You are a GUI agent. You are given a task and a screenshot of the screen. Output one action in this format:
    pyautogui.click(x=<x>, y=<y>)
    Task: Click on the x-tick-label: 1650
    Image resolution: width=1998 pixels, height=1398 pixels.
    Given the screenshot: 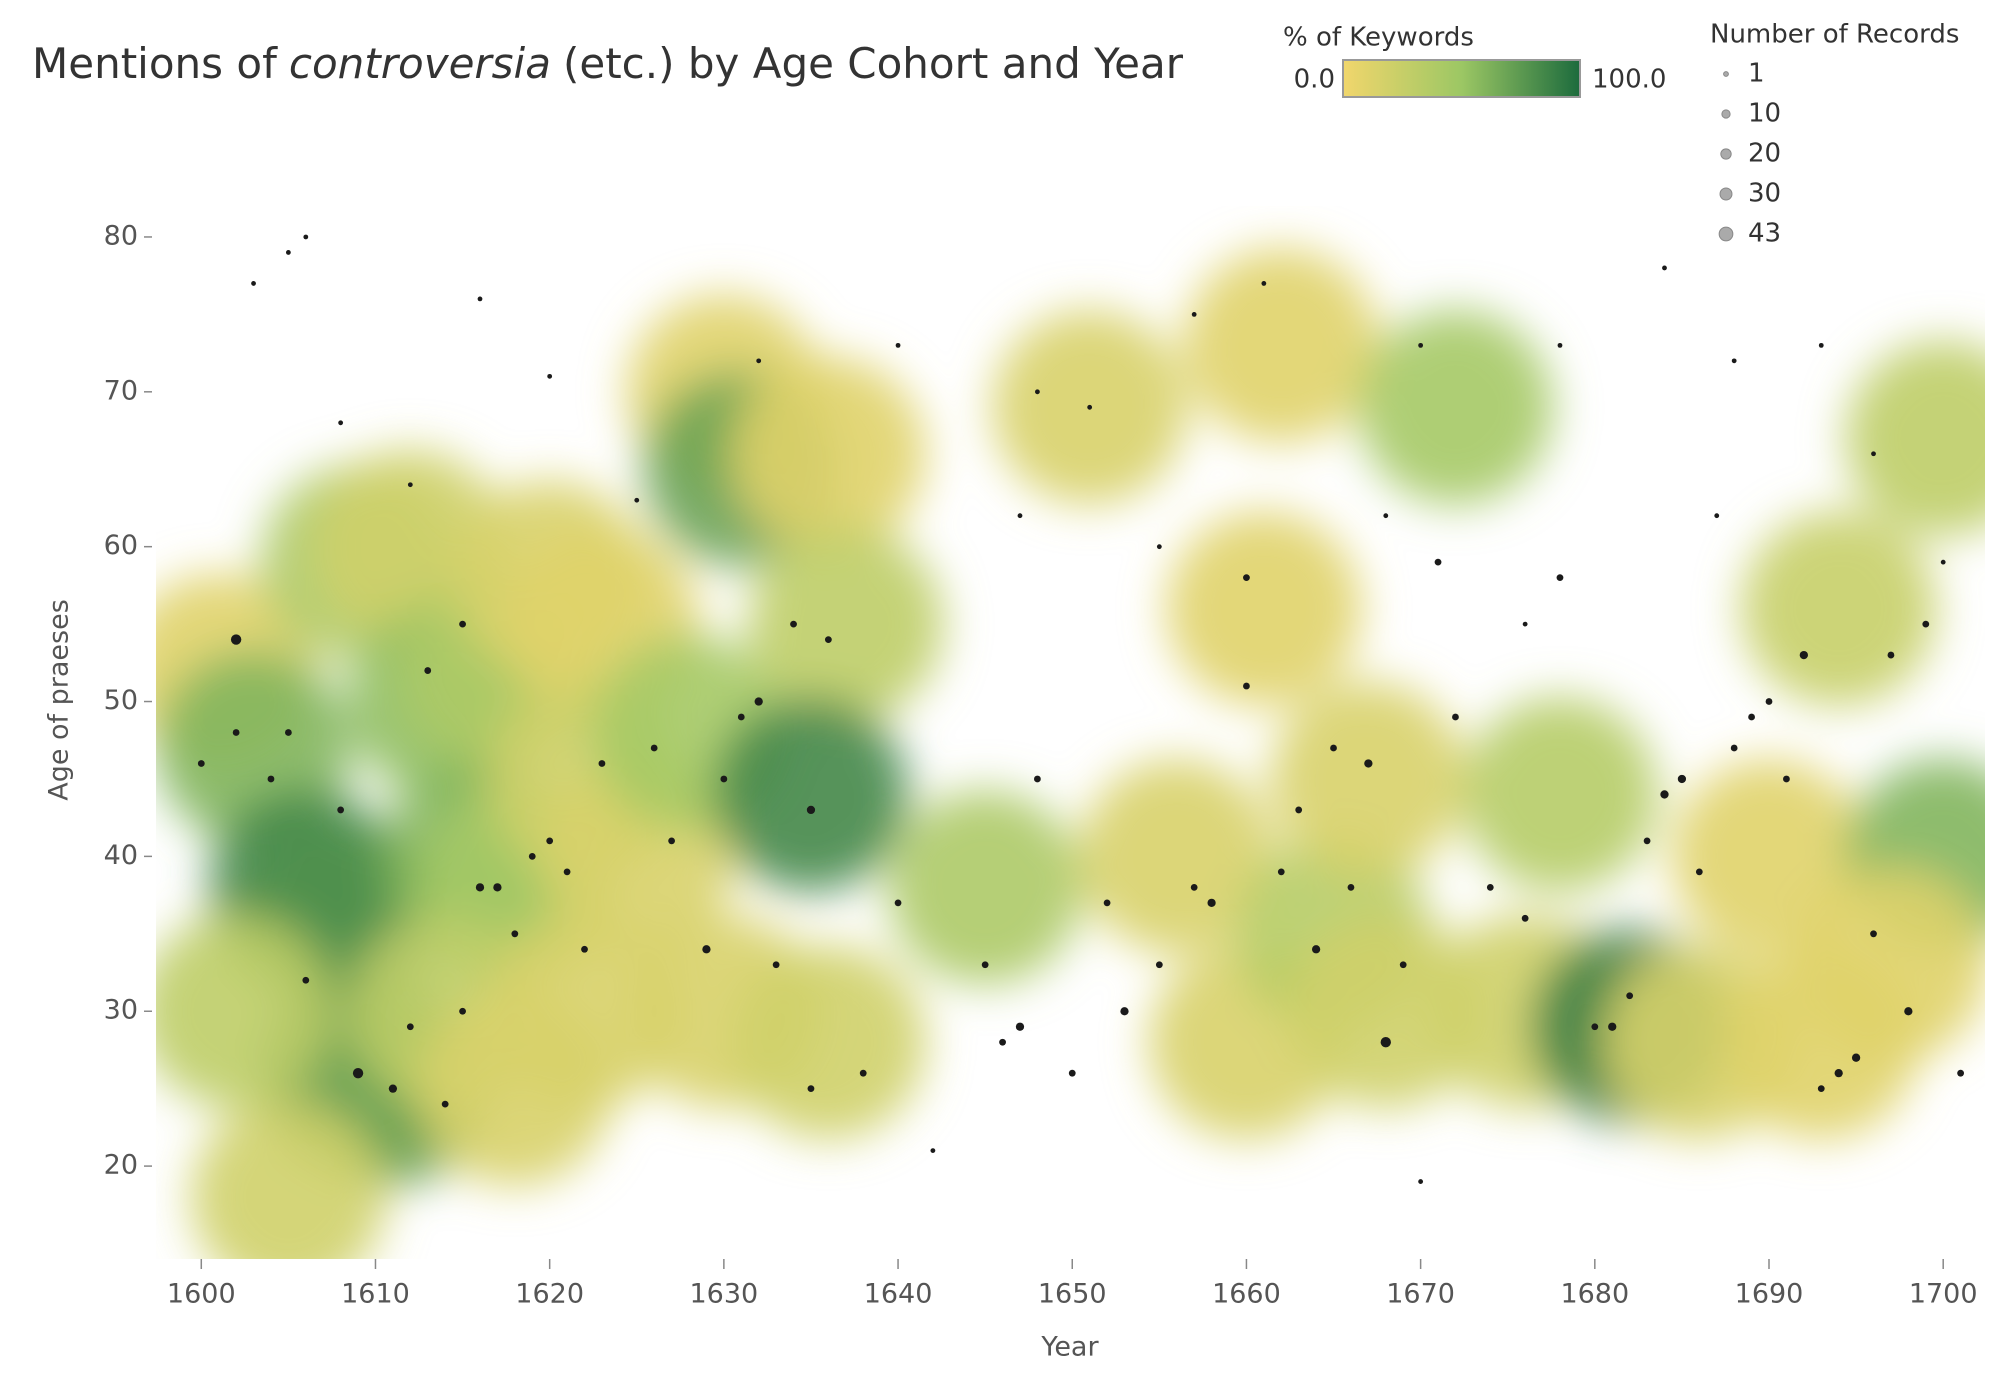 What is the action you would take?
    pyautogui.click(x=1072, y=1294)
    